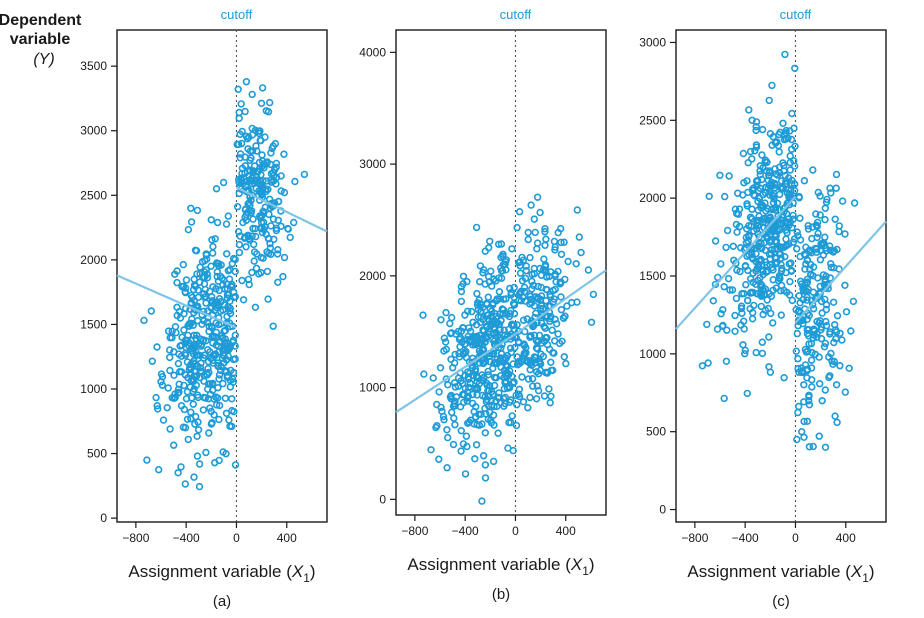 This screenshot has height=618, width=924. Describe the element at coordinates (456, 373) in the screenshot. I see `fit-line-left` at that location.